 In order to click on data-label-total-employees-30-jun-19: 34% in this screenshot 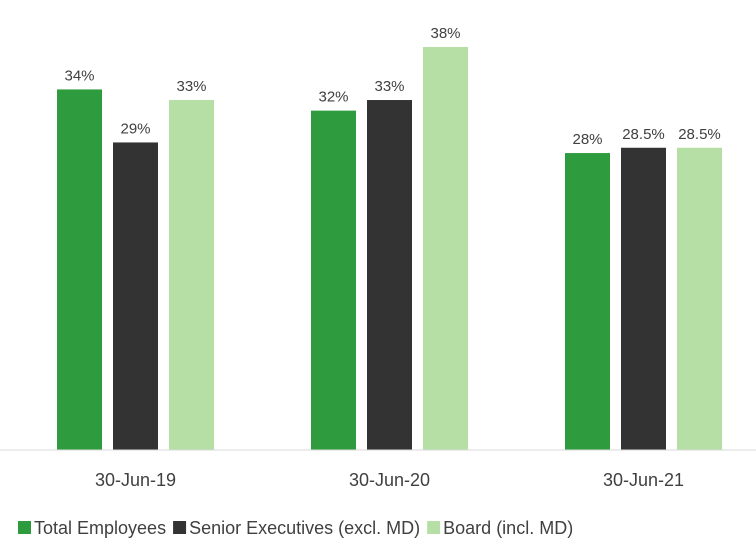, I will do `click(79, 75)`.